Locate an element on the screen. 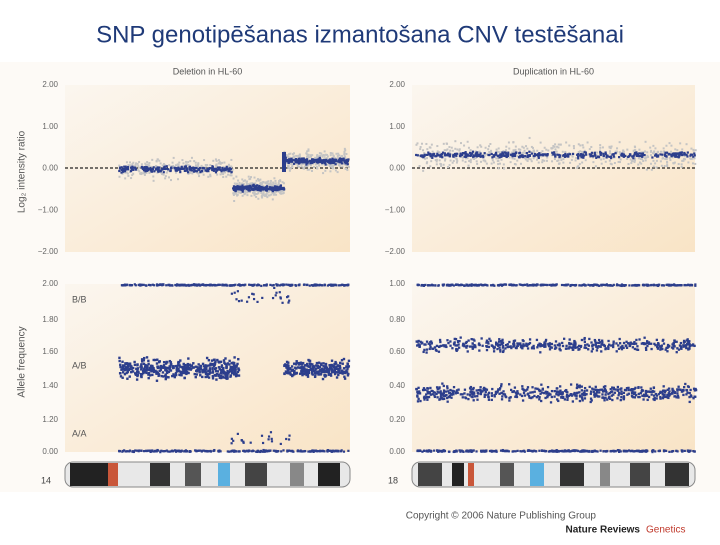  plot-bg is located at coordinates (553, 368).